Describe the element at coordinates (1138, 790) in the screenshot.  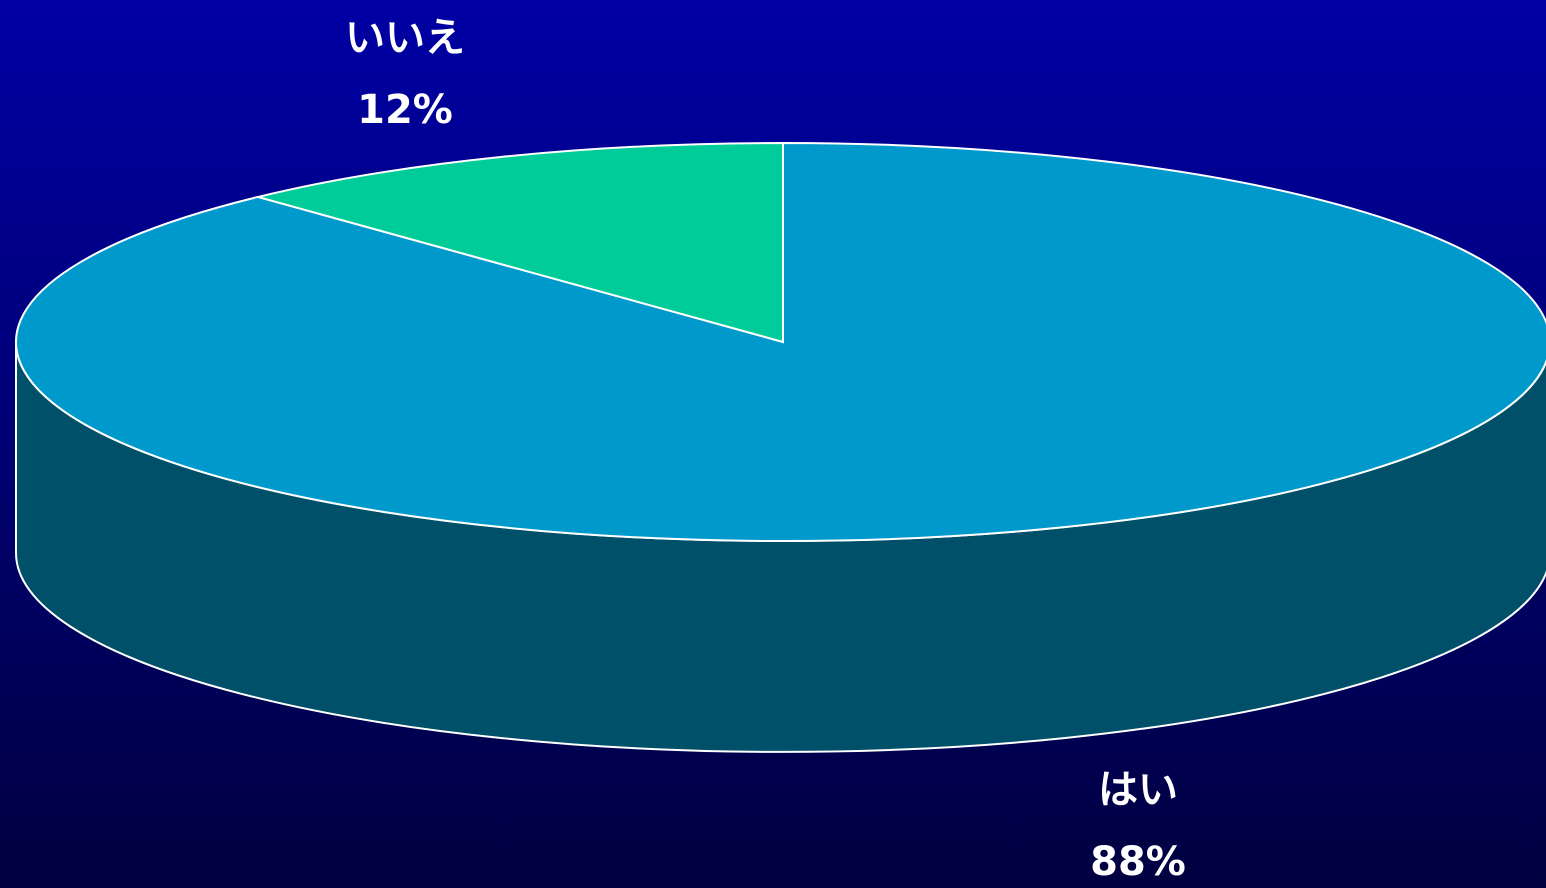
I see `slice-label: はい` at that location.